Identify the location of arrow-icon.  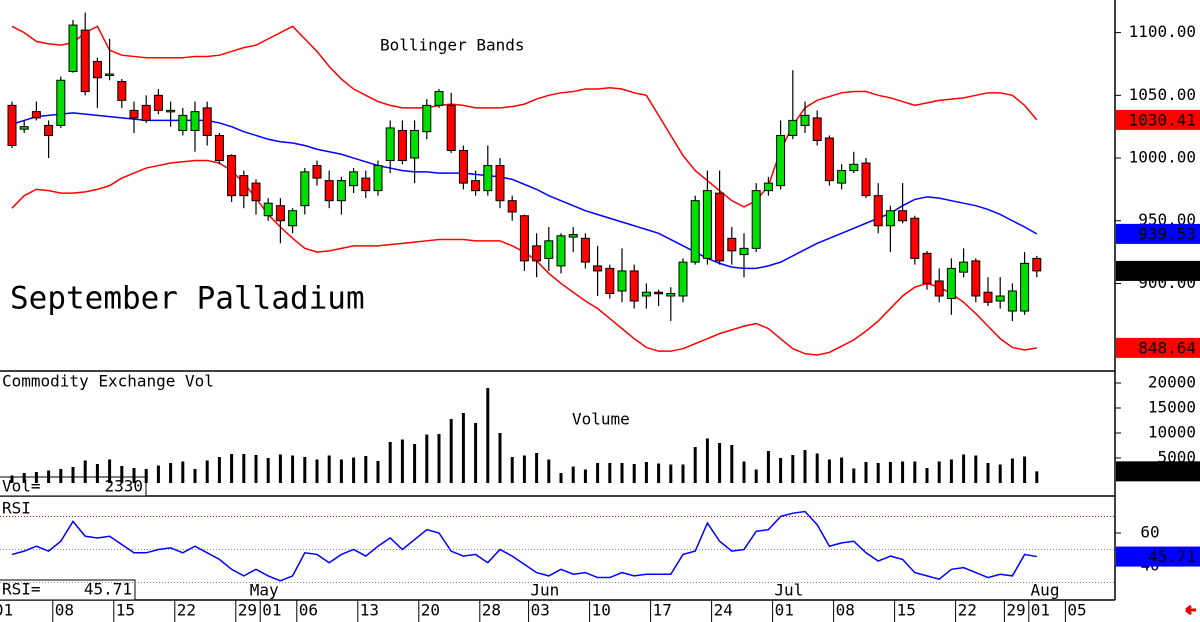
(1190, 610).